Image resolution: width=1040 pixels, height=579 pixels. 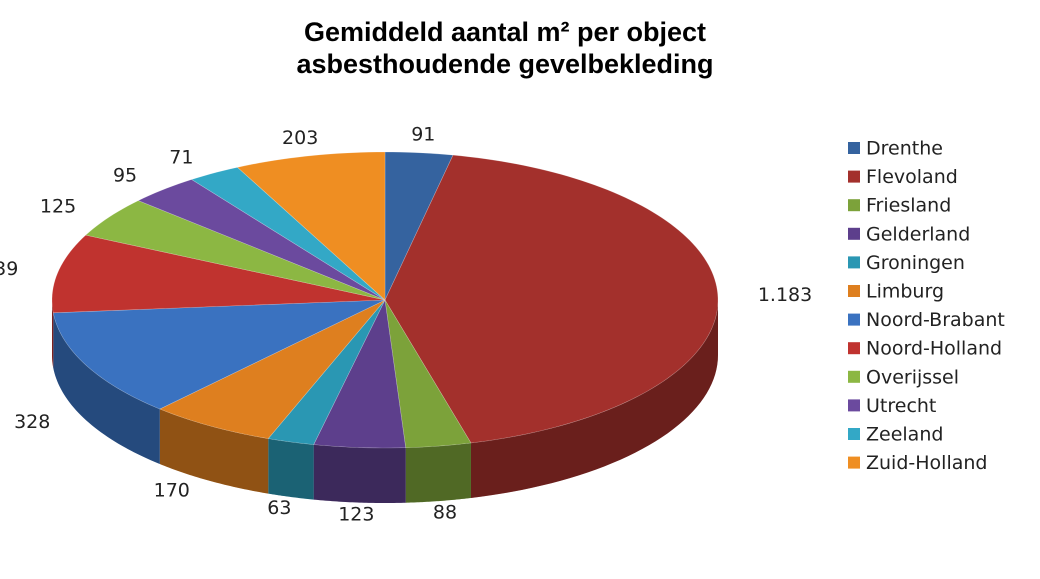 I want to click on legend-label: Flevoland, so click(x=912, y=177).